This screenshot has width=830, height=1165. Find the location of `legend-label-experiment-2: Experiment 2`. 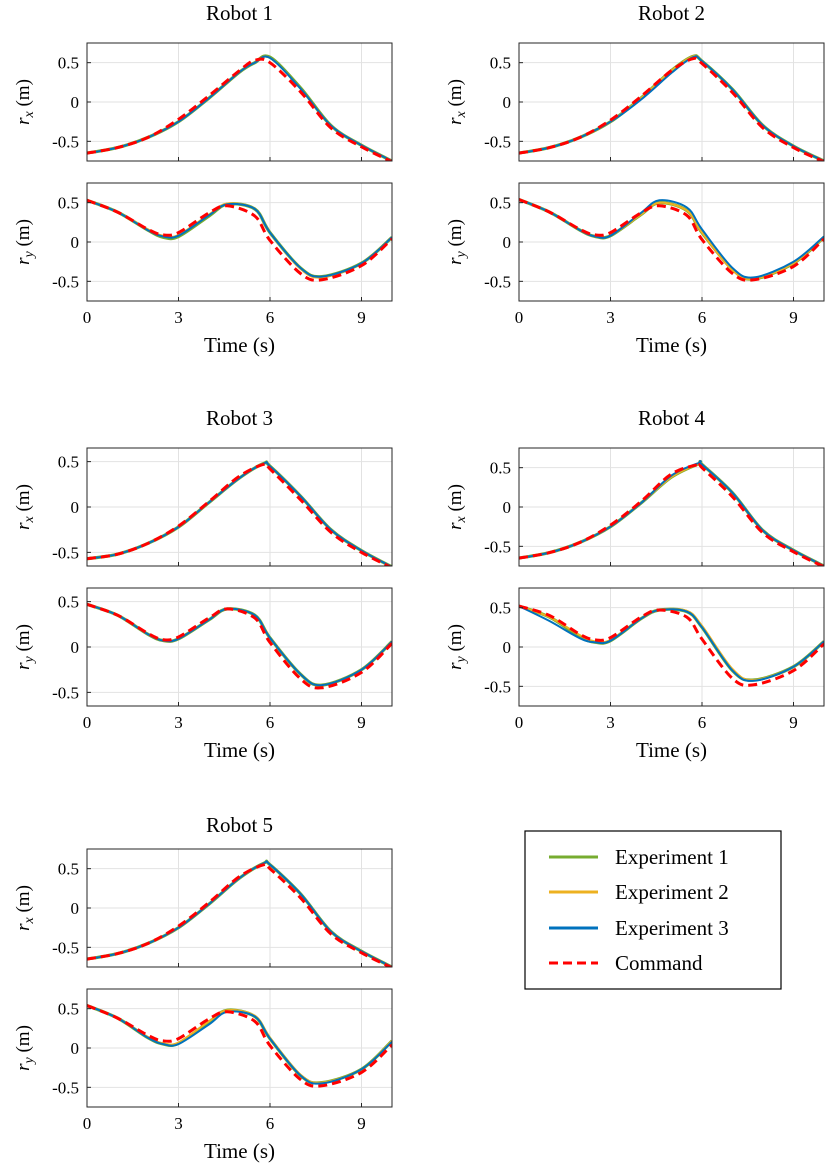

legend-label-experiment-2: Experiment 2 is located at coordinates (672, 892).